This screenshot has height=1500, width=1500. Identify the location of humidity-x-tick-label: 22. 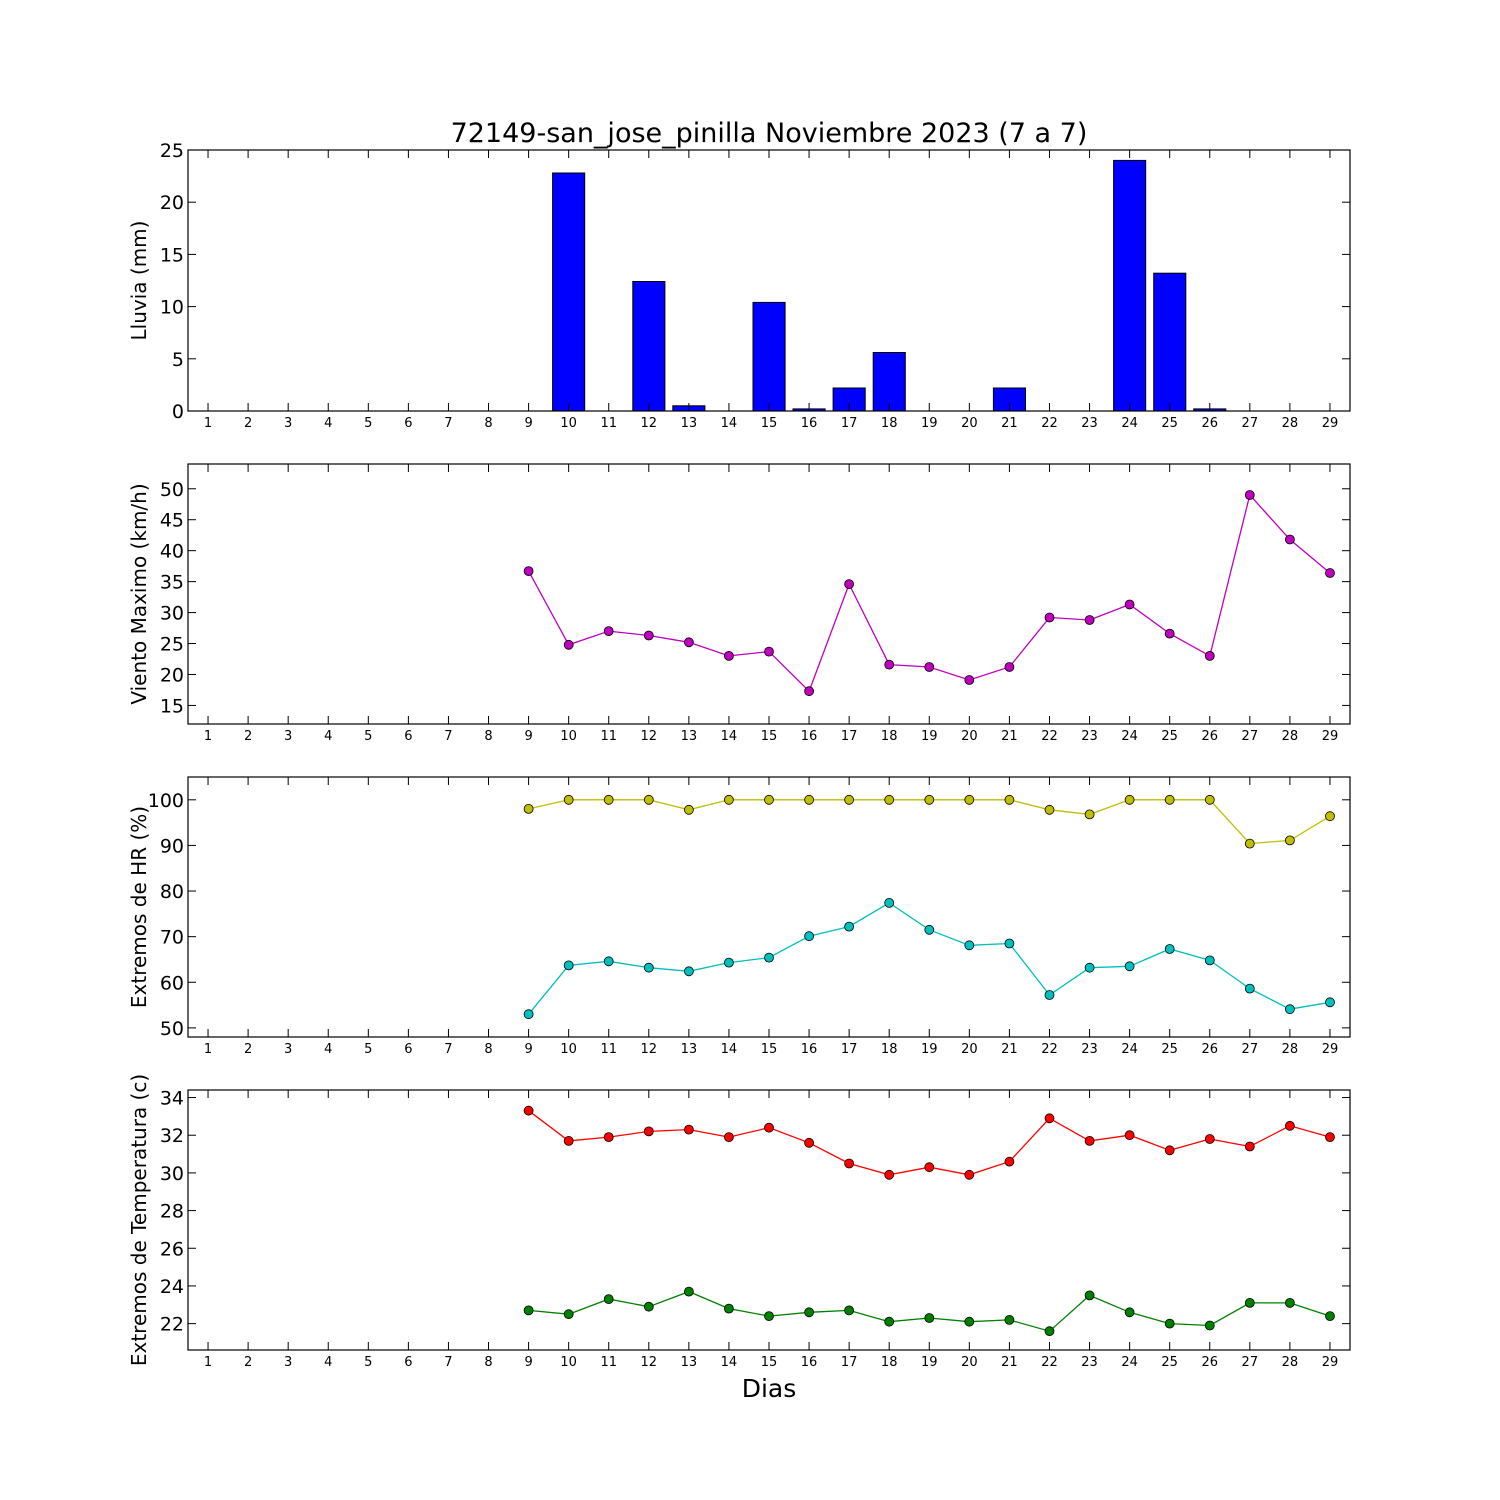
(1049, 1049).